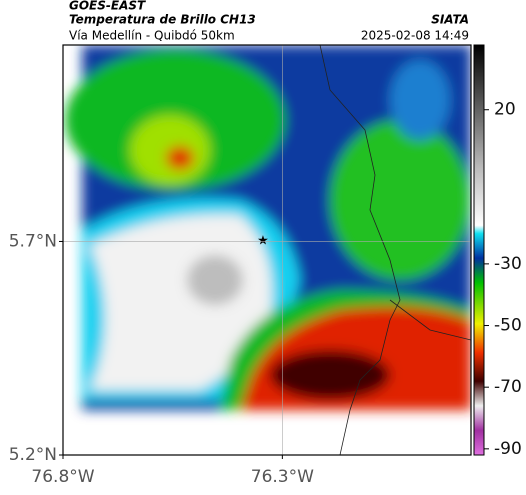  I want to click on lon-tick-label: 76.3°W, so click(282, 477).